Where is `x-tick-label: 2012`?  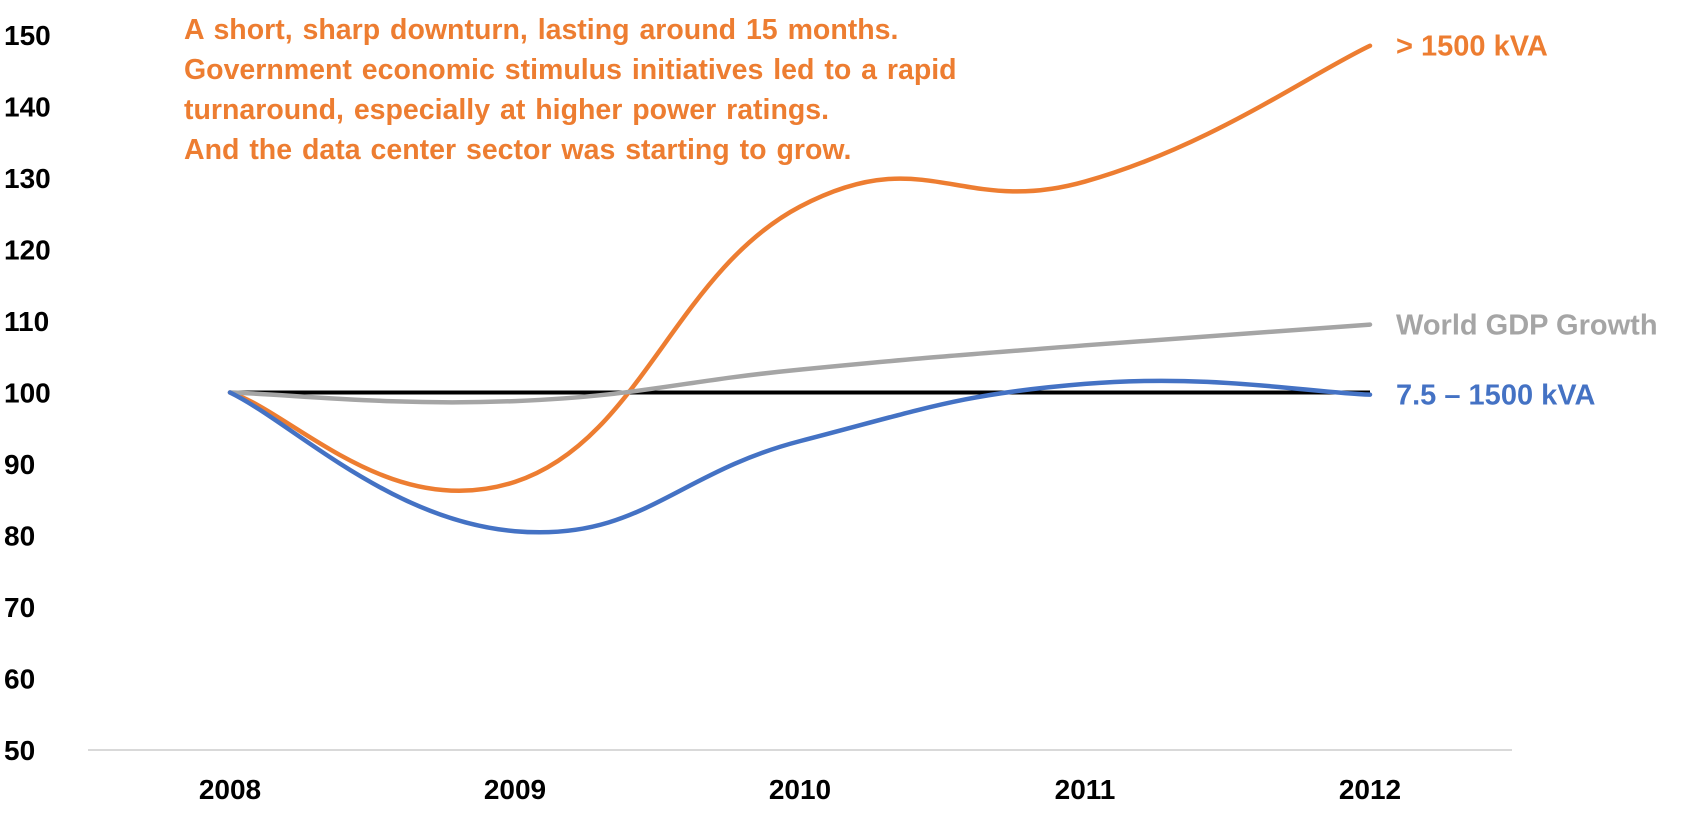
x-tick-label: 2012 is located at coordinates (1370, 789).